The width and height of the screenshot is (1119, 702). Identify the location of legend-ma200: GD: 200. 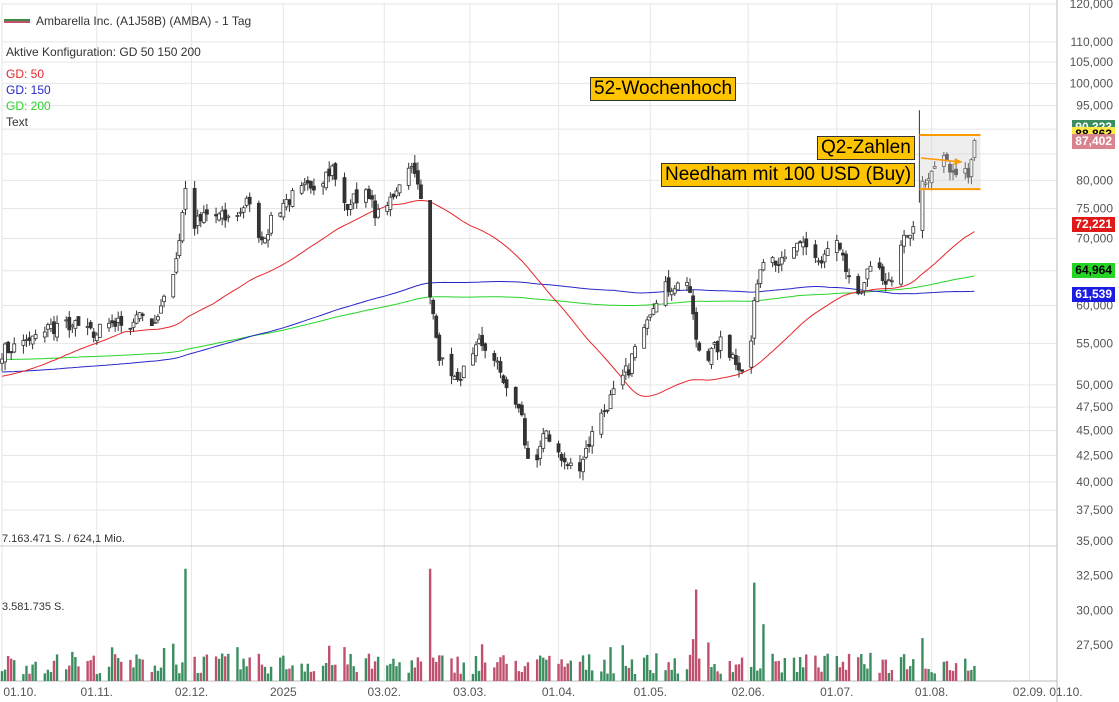
(28, 106).